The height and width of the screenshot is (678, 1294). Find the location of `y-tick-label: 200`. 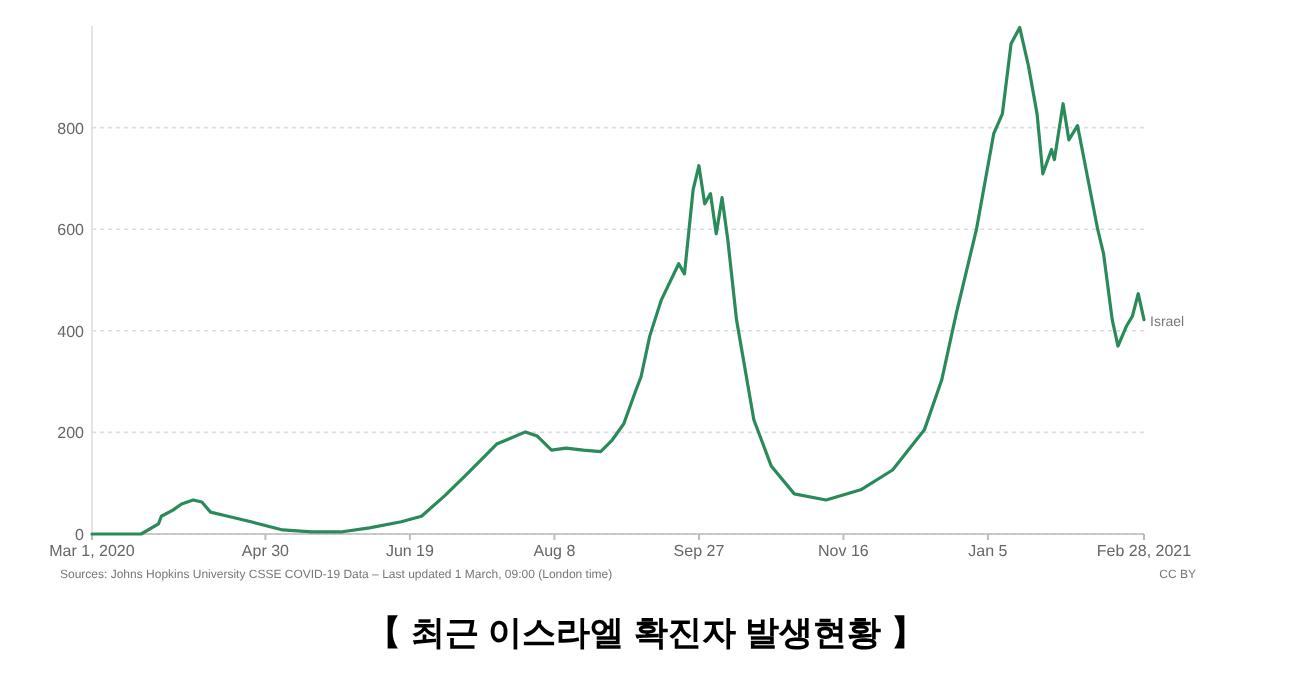

y-tick-label: 200 is located at coordinates (71, 433).